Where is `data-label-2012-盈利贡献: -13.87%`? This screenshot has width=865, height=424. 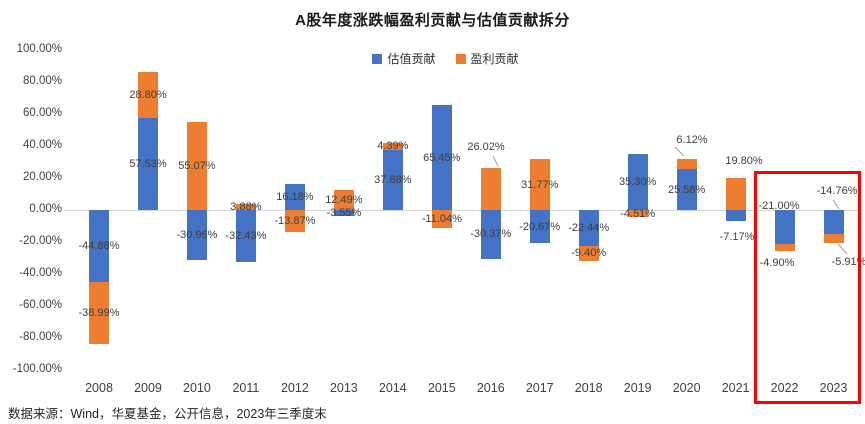 data-label-2012-盈利贡献: -13.87% is located at coordinates (295, 221).